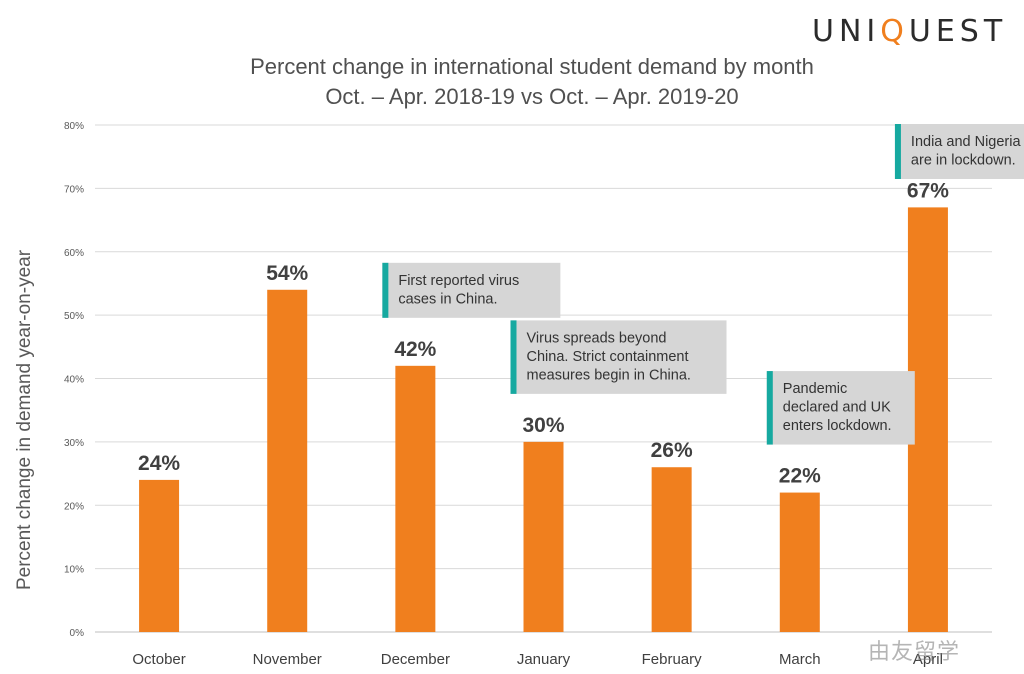 The image size is (1024, 674). I want to click on annotation-text-line: measures begin in China., so click(609, 375).